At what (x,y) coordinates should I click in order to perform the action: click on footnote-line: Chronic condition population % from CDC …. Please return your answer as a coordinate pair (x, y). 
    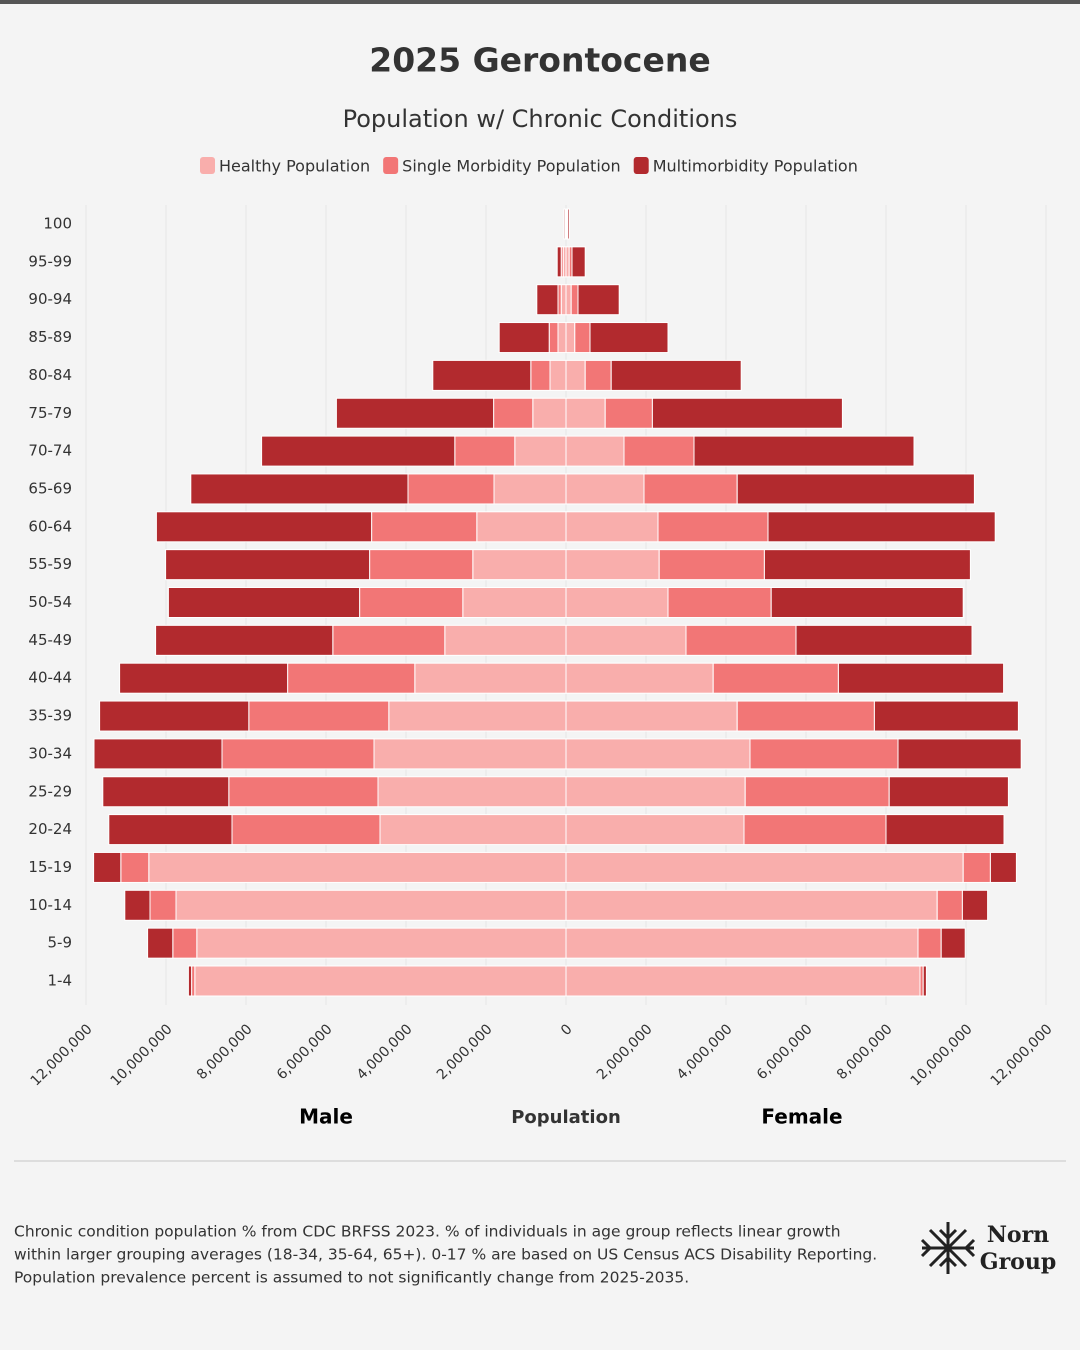
    Looking at the image, I should click on (427, 1232).